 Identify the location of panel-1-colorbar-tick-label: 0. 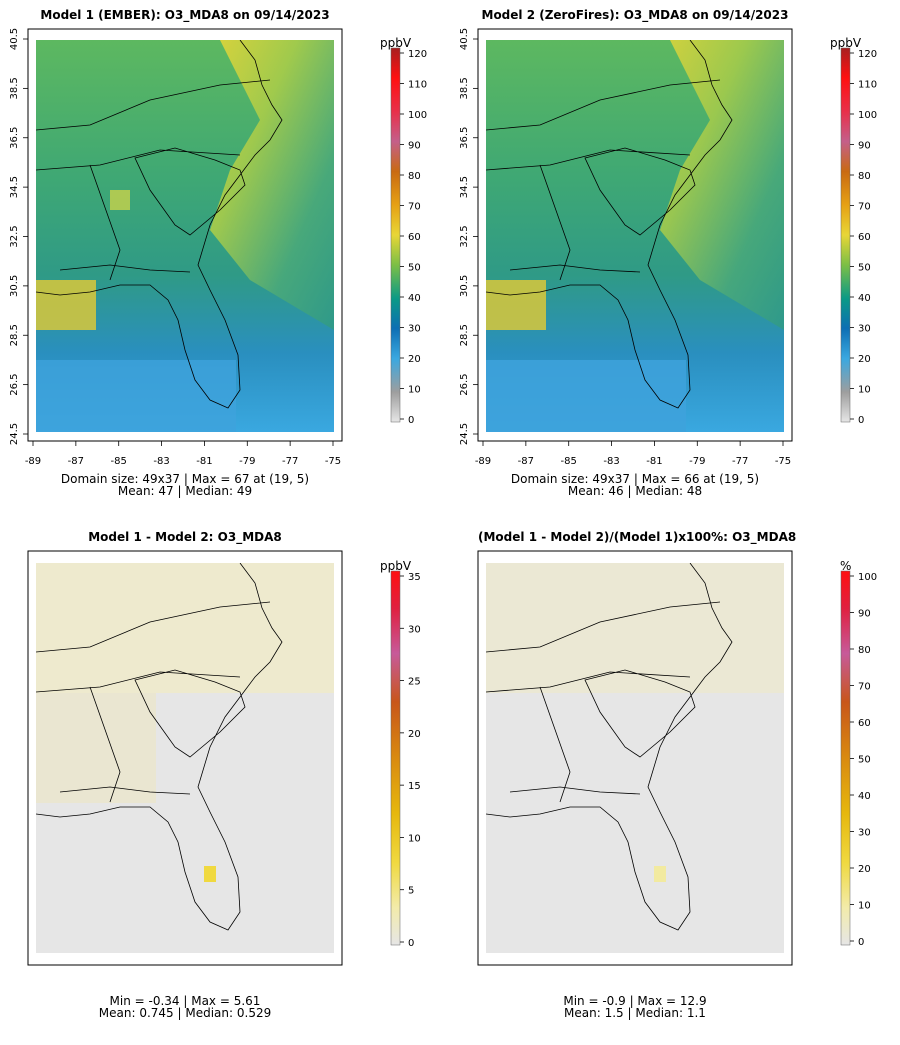
(411, 420).